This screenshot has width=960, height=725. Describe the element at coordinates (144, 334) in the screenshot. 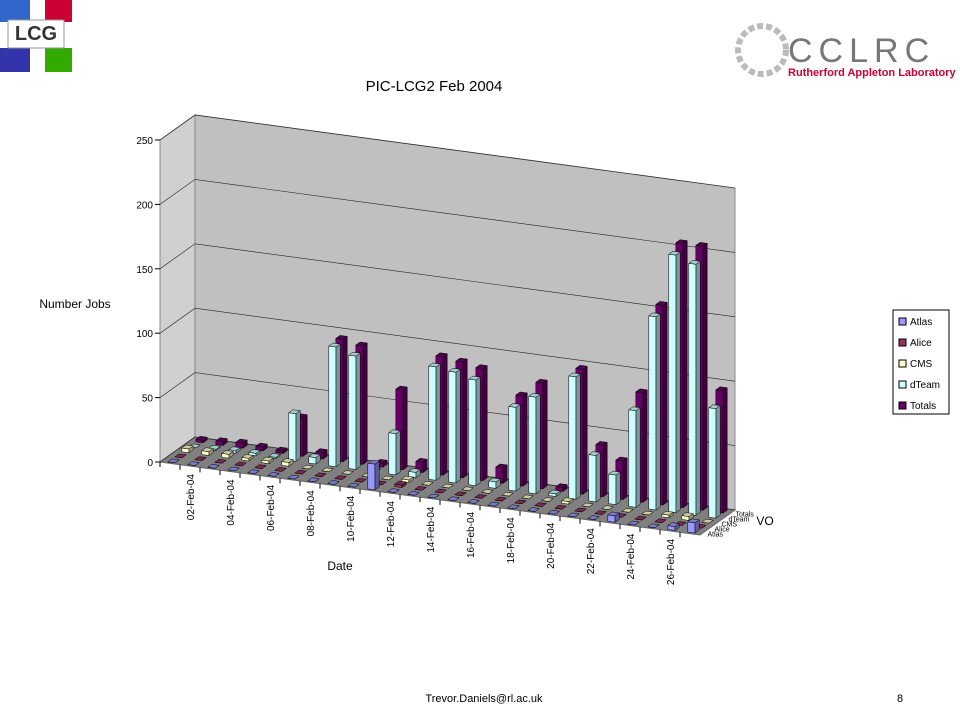

I see `y-tick-label: 100` at that location.